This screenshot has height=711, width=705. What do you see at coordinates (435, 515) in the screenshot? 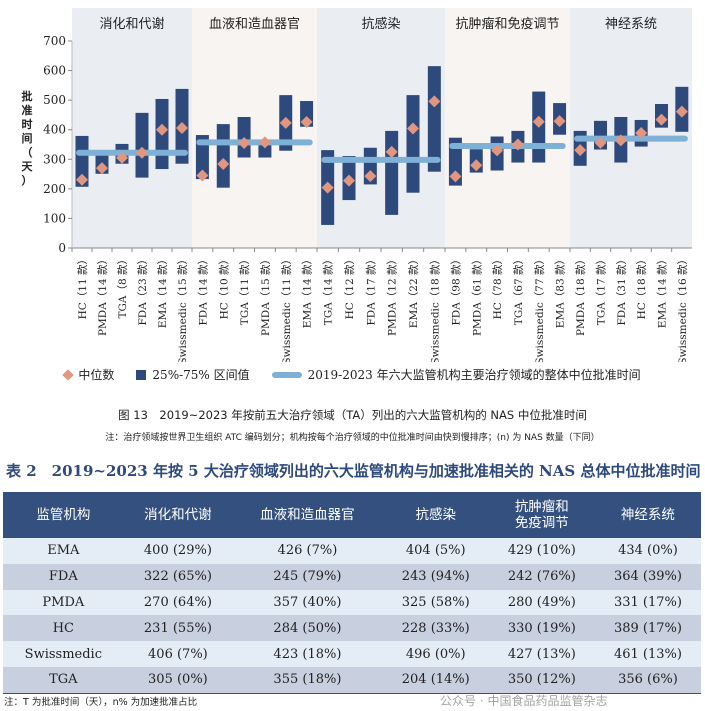
I see `header-anti-infective: 抗感染` at bounding box center [435, 515].